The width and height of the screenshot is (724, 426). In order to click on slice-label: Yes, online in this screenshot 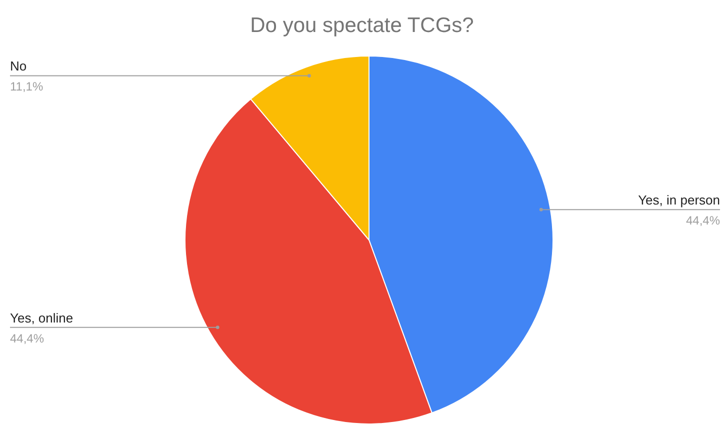, I will do `click(42, 318)`.